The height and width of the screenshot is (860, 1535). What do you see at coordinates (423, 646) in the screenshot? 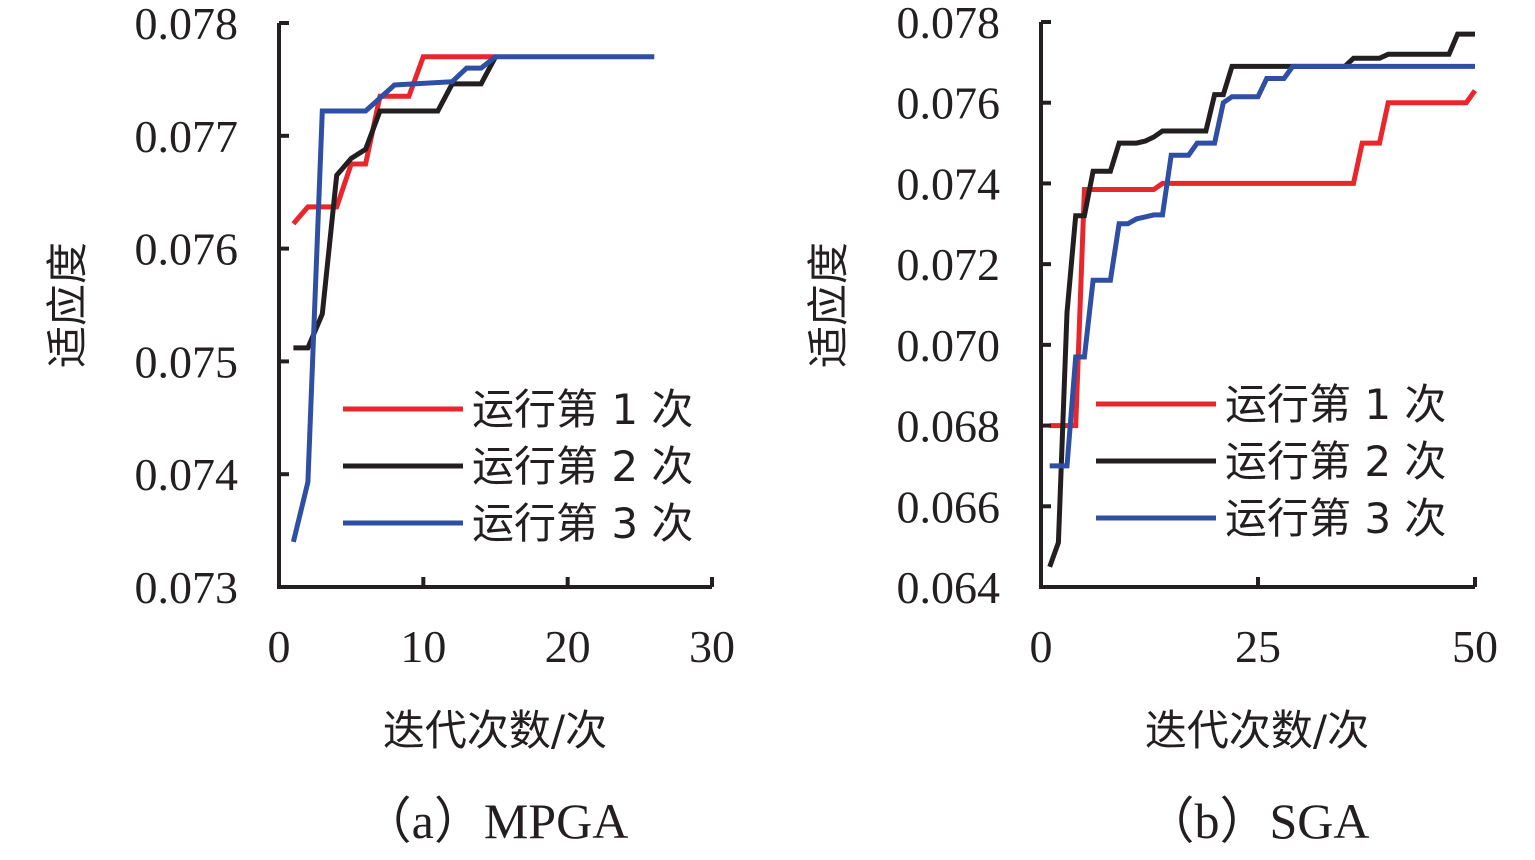
I see `x-tick-label: 10` at bounding box center [423, 646].